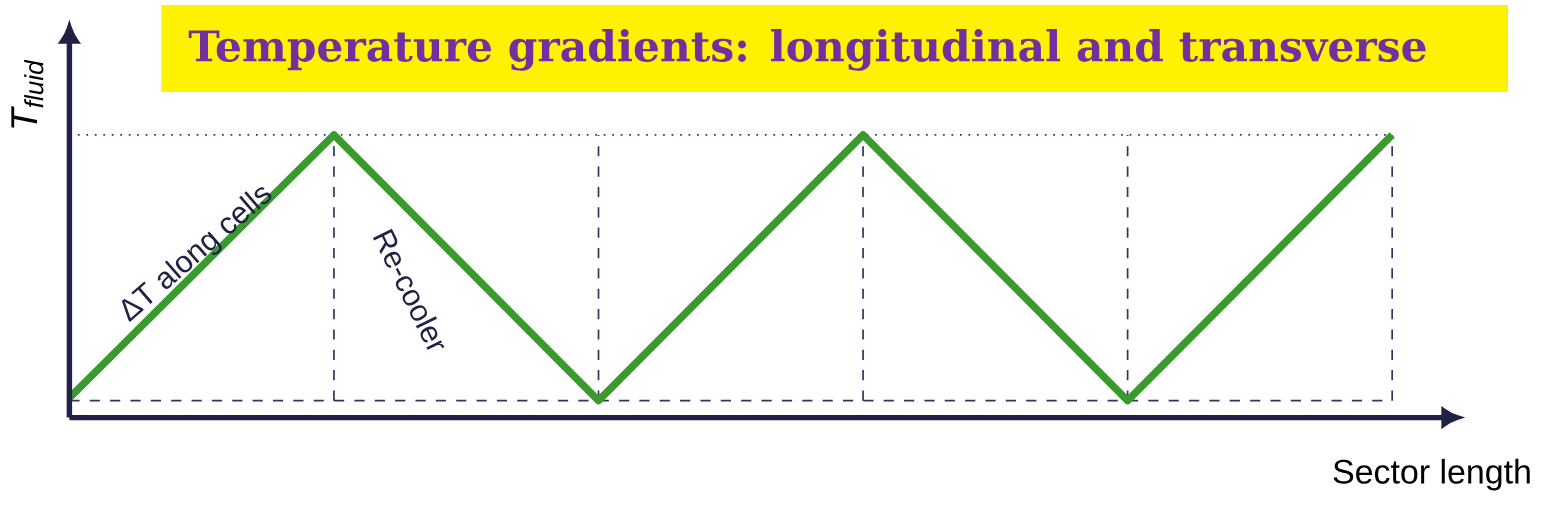 The image size is (1546, 510). What do you see at coordinates (27, 93) in the screenshot?
I see `y-axis-title: T$_{fluid}$` at bounding box center [27, 93].